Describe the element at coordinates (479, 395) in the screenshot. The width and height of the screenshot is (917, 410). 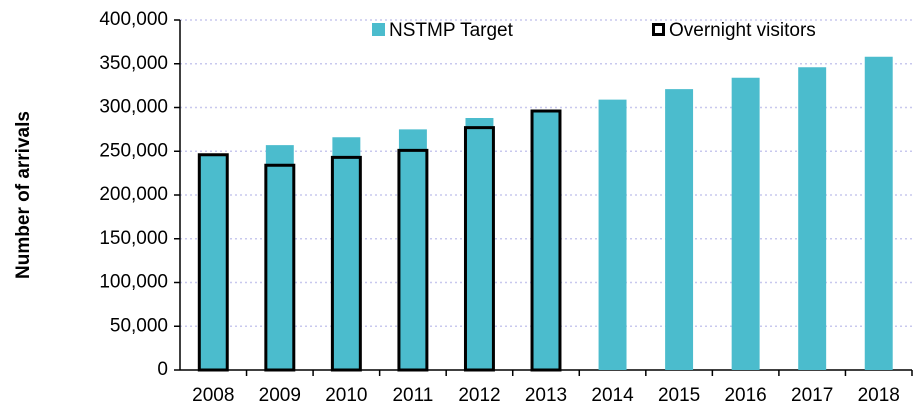
I see `x-tick-label: 2012` at that location.